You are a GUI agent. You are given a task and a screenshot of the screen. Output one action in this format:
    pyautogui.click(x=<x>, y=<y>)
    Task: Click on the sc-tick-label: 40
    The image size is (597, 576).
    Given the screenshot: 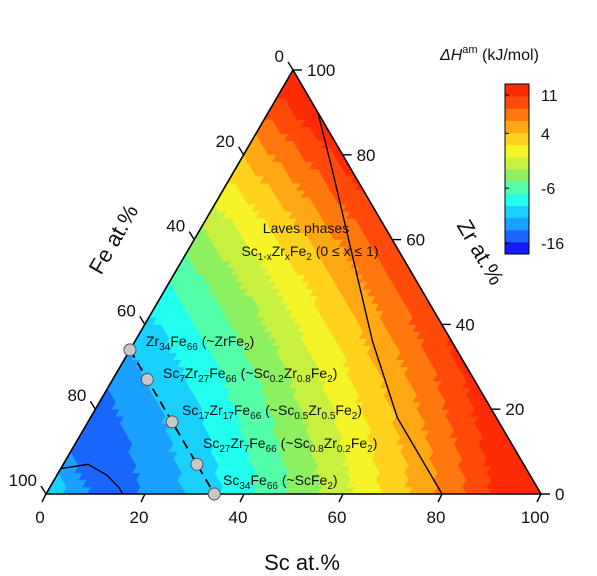 What is the action you would take?
    pyautogui.click(x=238, y=517)
    